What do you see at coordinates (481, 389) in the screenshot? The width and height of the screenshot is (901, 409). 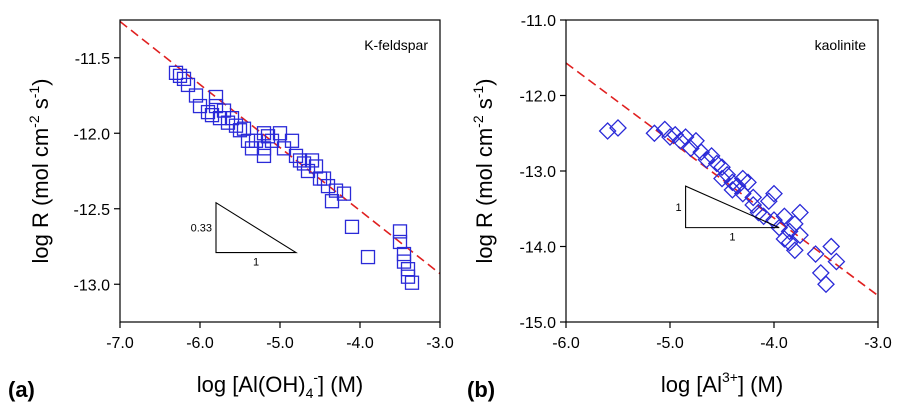 I see `panel-label: (b)` at bounding box center [481, 389].